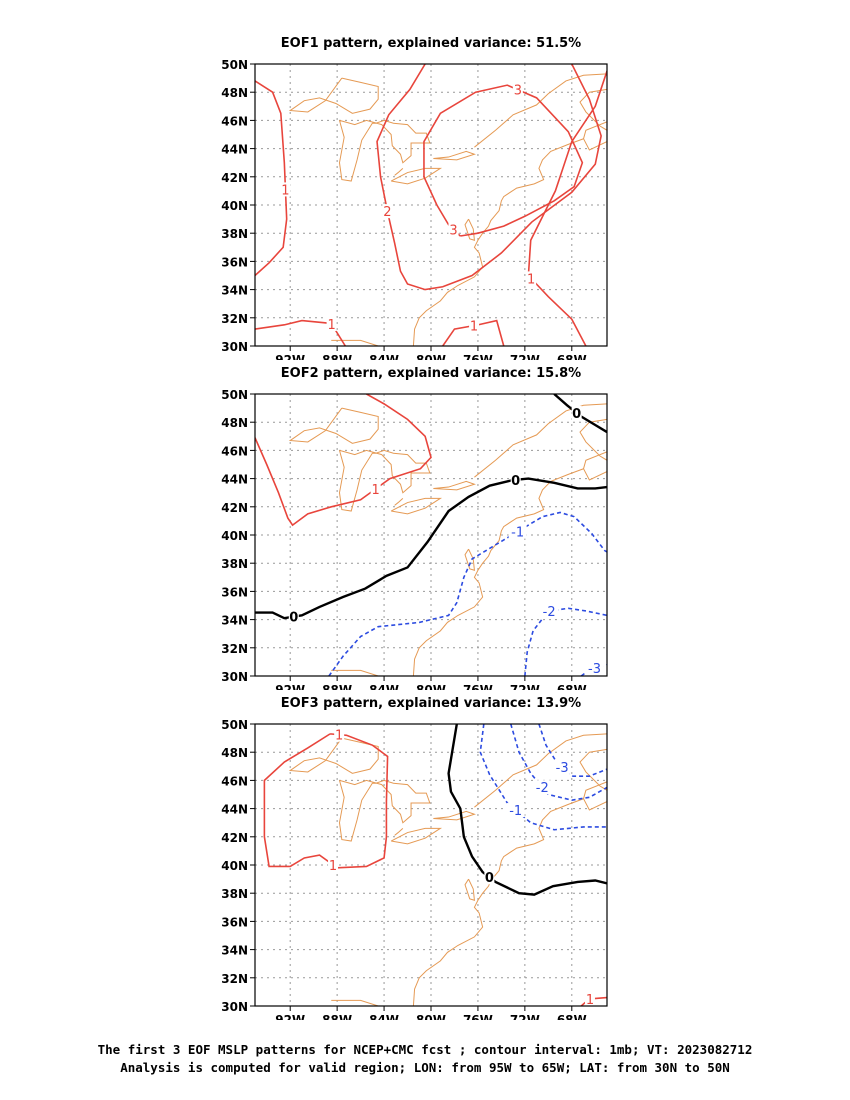  I want to click on y-tick-label: 48N, so click(234, 93).